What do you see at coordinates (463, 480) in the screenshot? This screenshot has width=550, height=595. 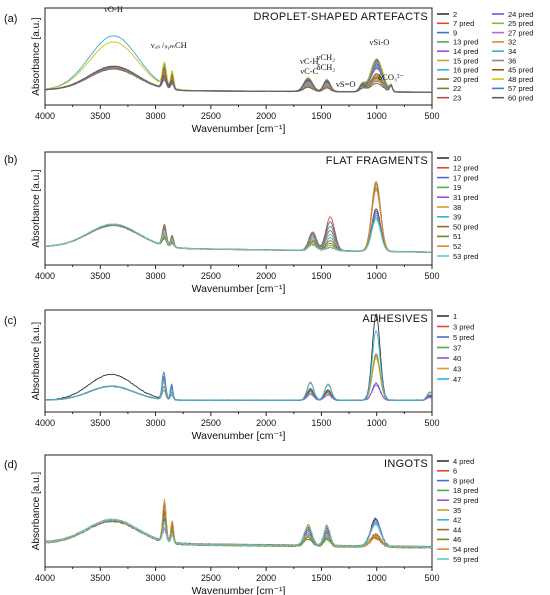 I see `legend-label: 8 pred` at bounding box center [463, 480].